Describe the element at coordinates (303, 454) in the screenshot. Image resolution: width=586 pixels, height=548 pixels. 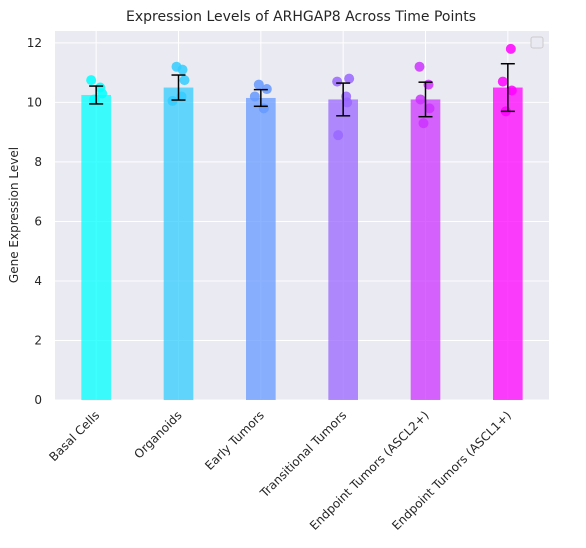
I see `x-tick-label: Transitional Tumors` at that location.